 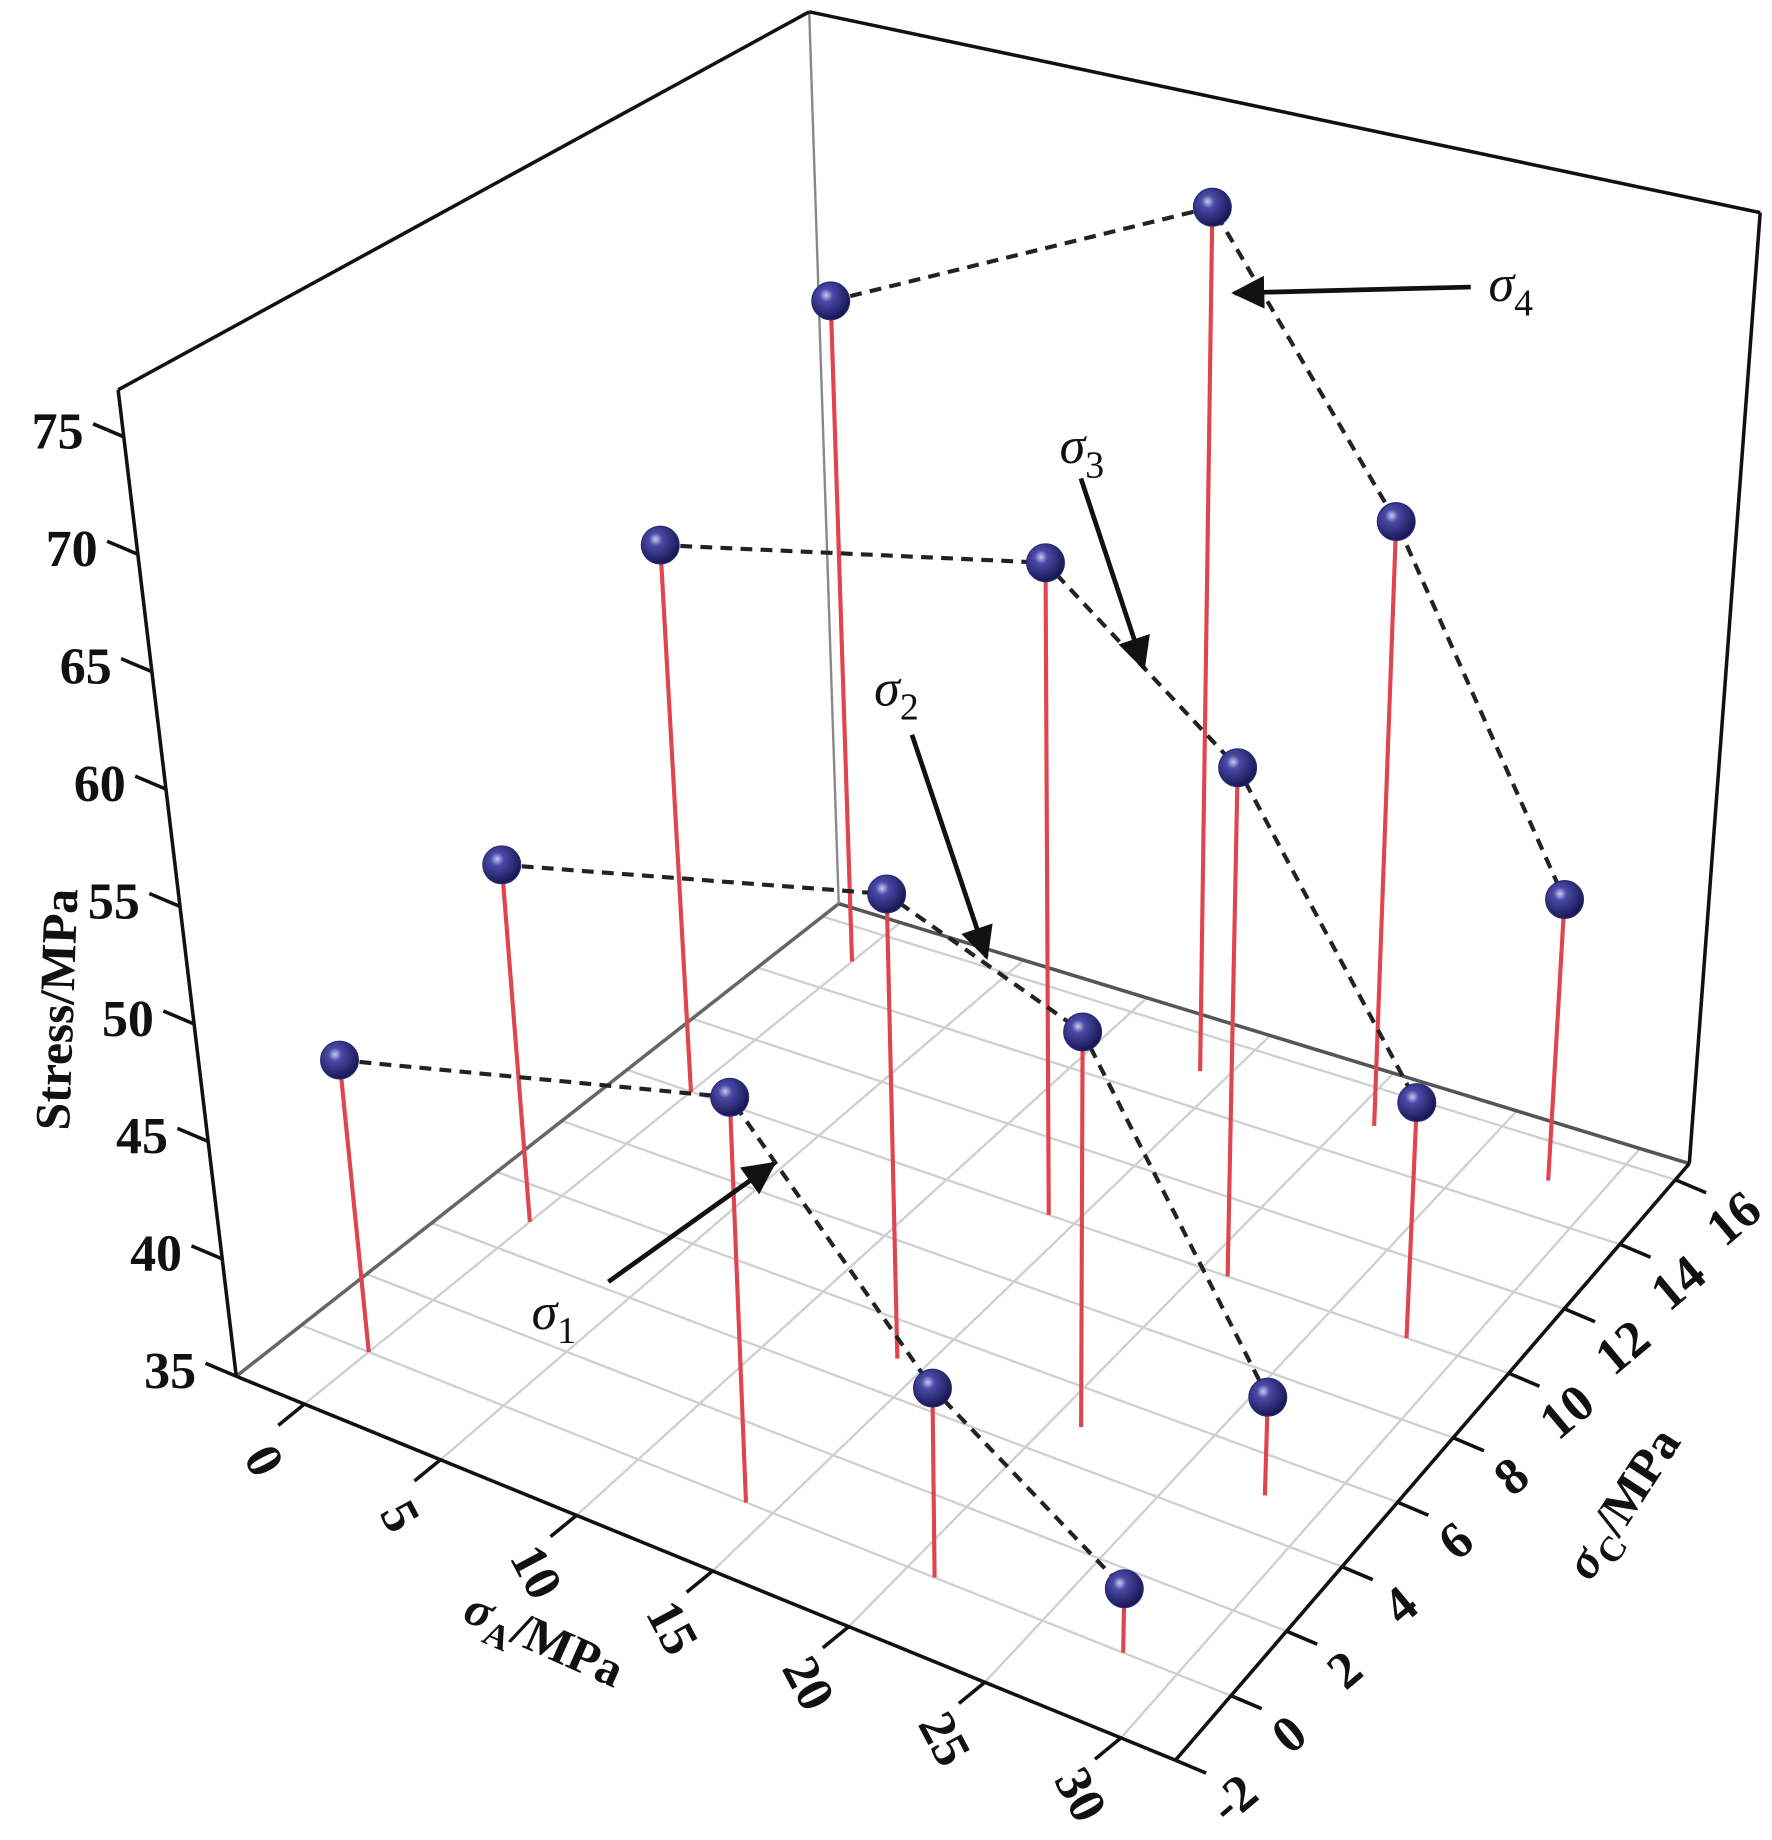 I want to click on x-tick-label: 20, so click(x=808, y=1683).